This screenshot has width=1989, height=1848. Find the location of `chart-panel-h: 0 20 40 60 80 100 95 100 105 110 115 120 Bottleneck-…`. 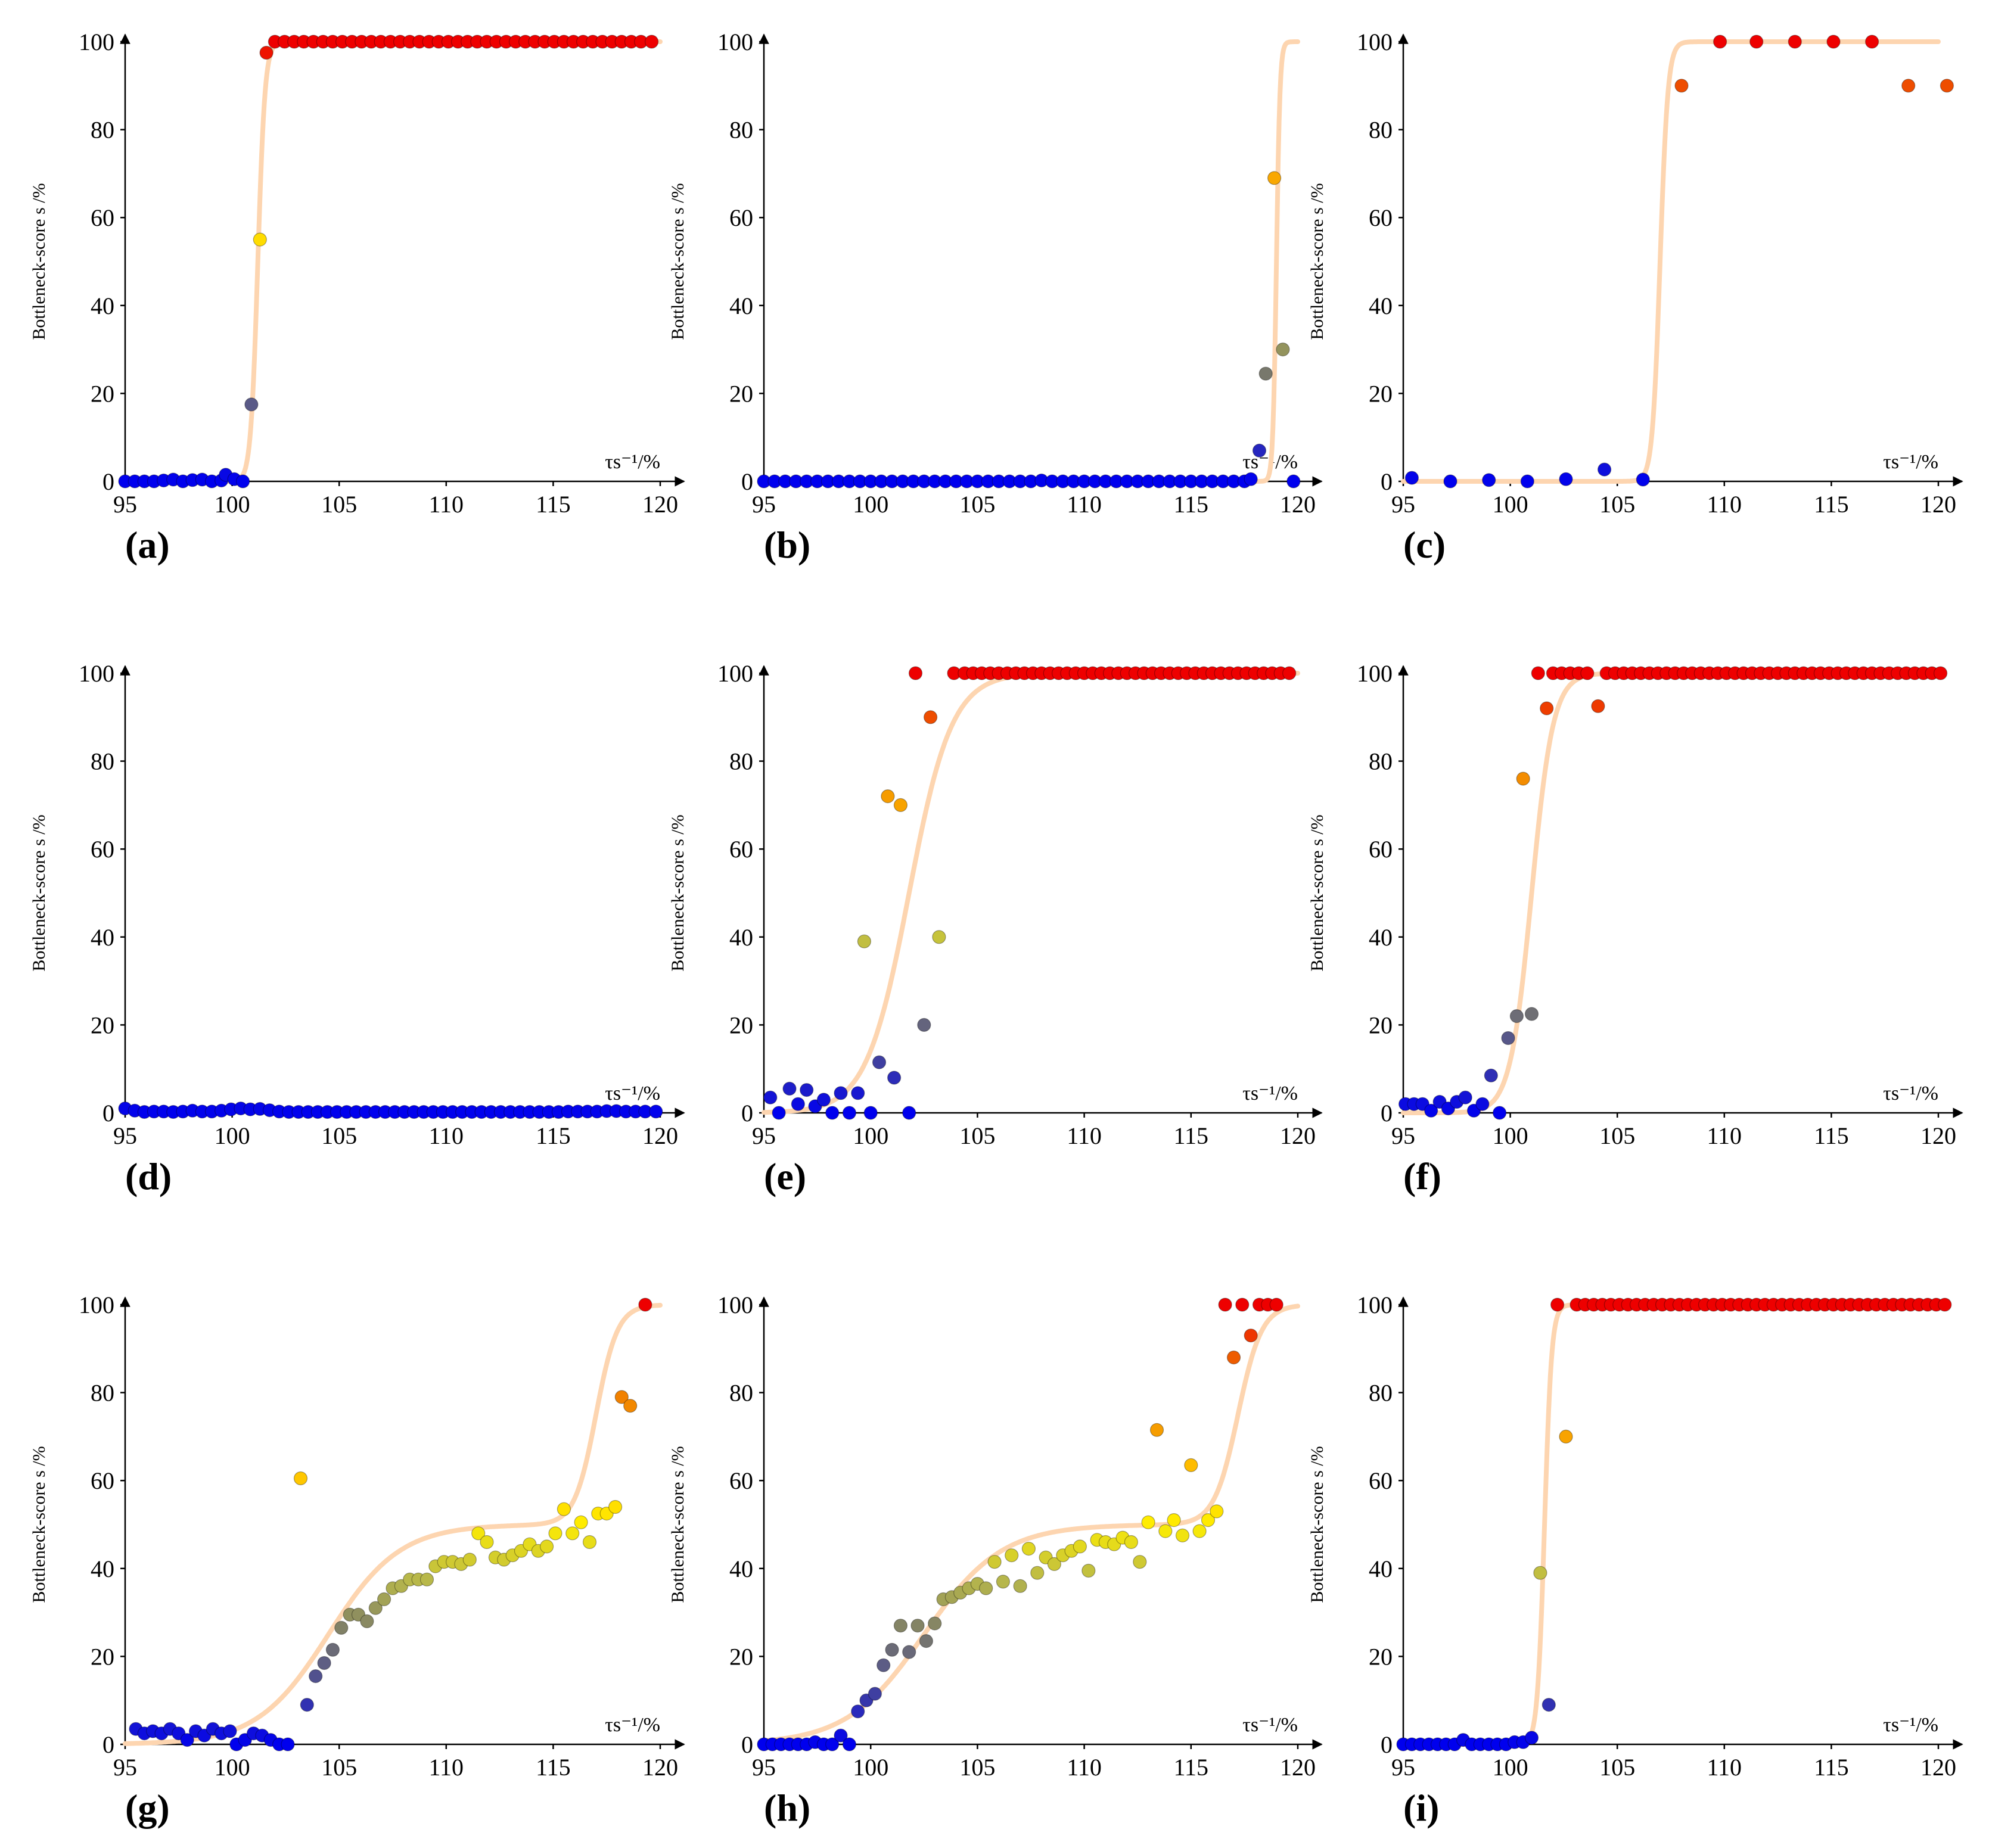

chart-panel-h: 0 20 40 60 80 100 95 100 105 110 115 120 Bottleneck-… is located at coordinates (996, 1560).